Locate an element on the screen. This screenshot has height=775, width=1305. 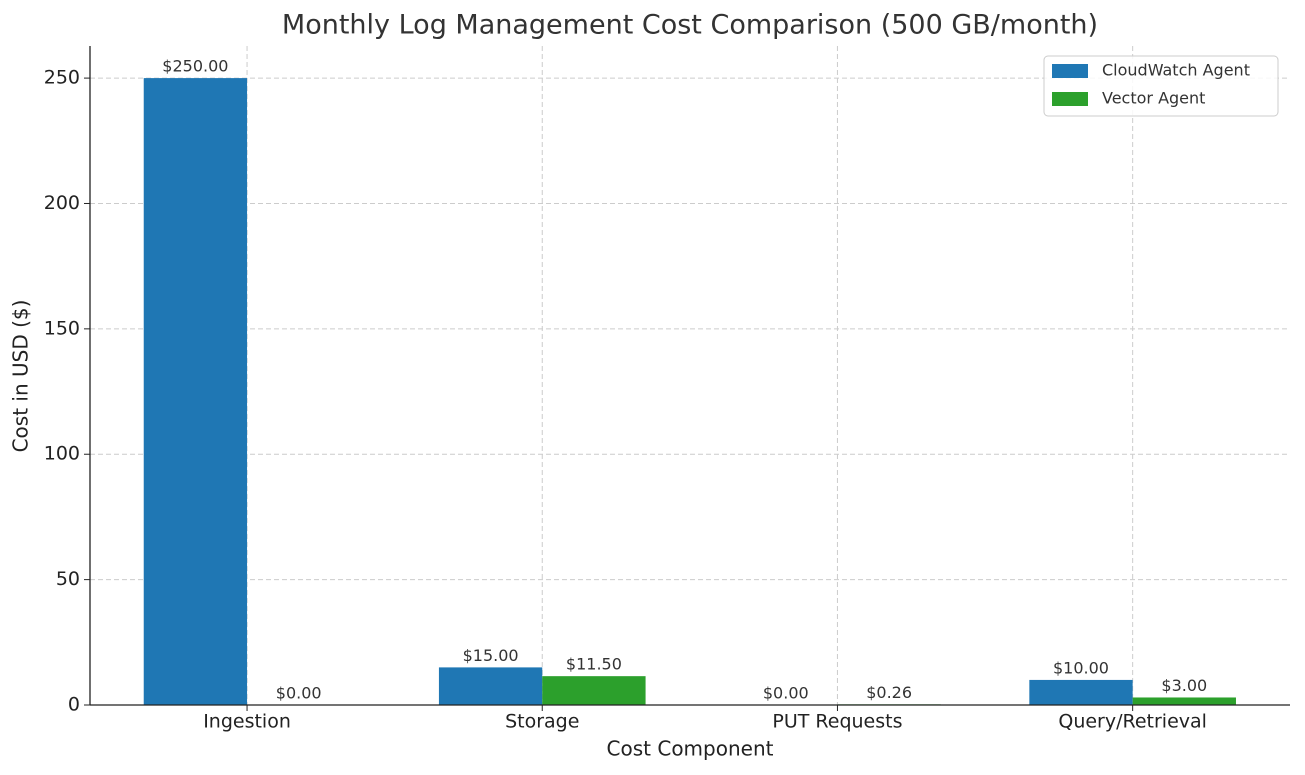
value-label: $0.26 is located at coordinates (889, 692).